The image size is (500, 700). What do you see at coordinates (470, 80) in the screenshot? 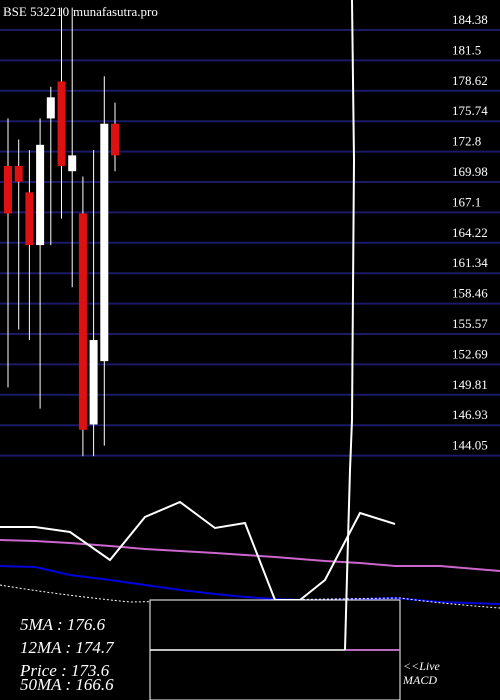
I see `price-tick-label: 178.62` at bounding box center [470, 80].